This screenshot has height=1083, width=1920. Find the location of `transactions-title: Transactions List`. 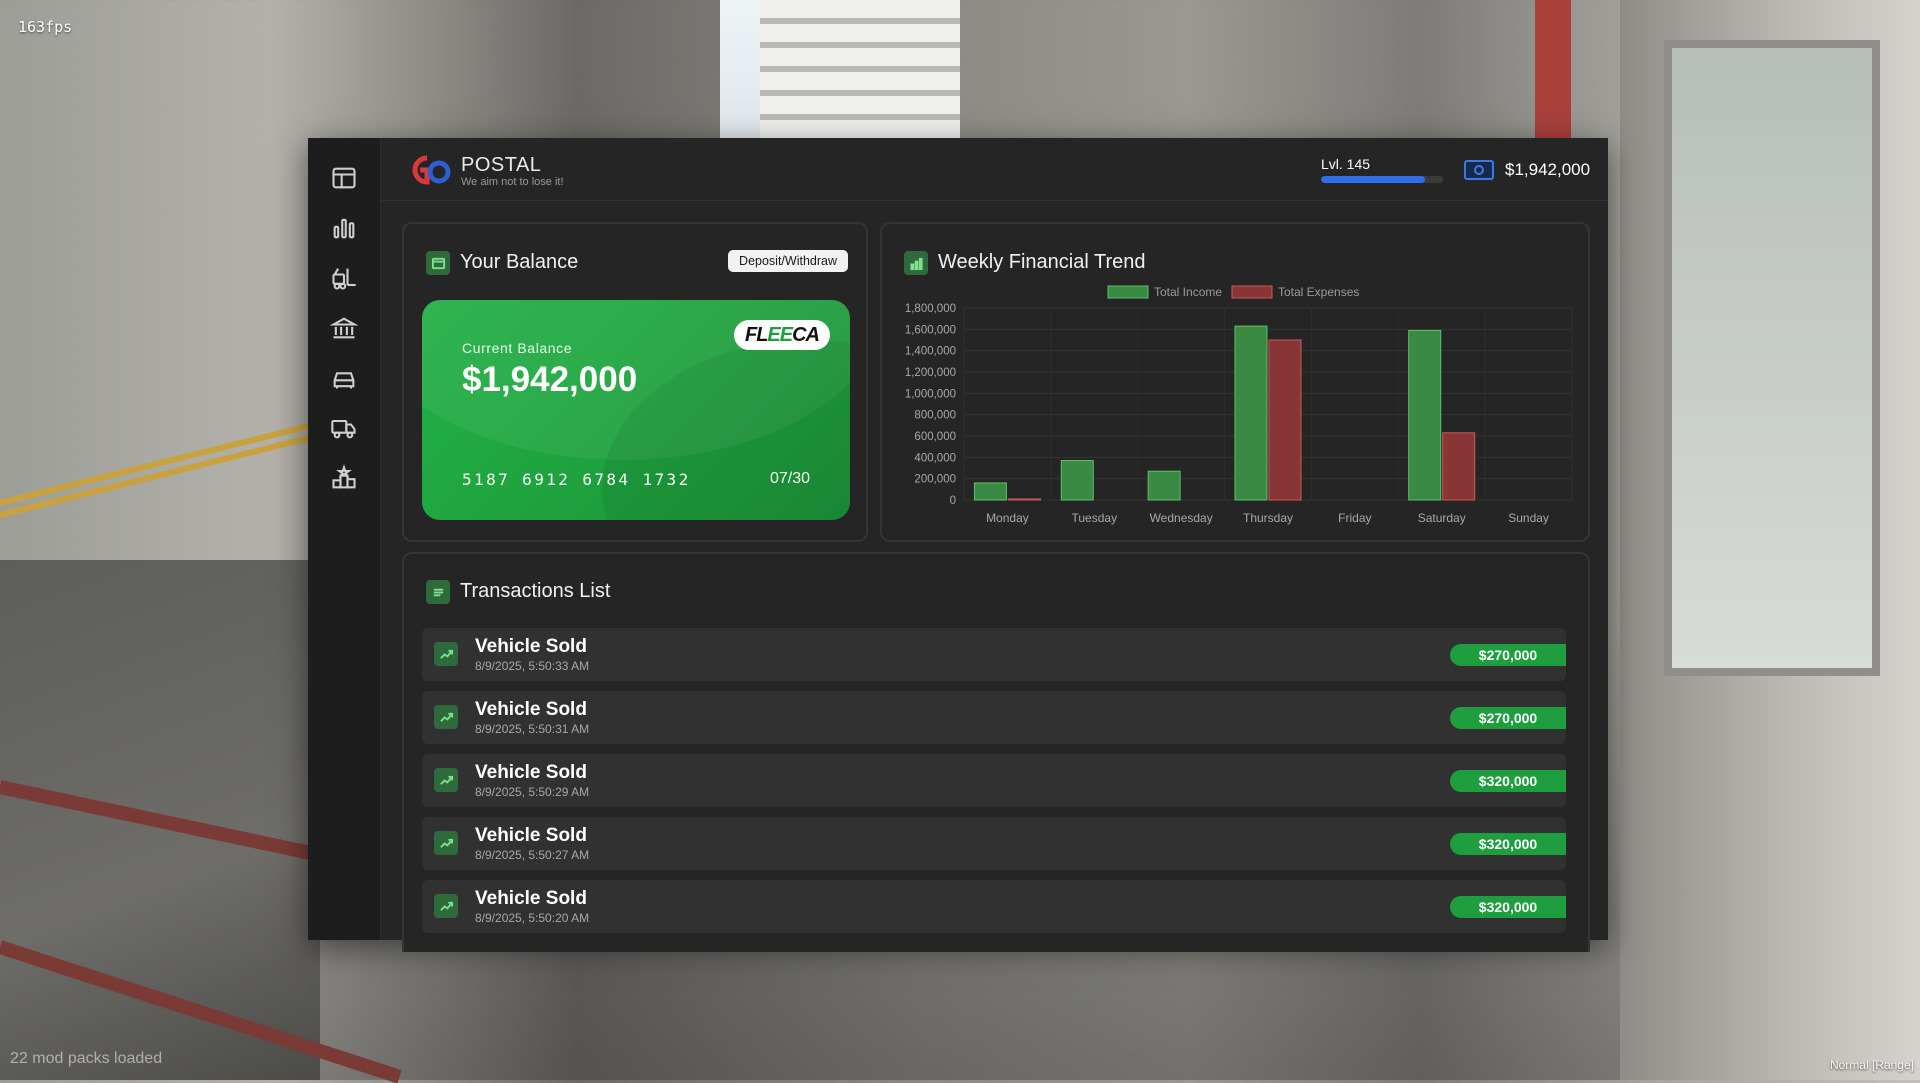

transactions-title: Transactions List is located at coordinates (535, 591).